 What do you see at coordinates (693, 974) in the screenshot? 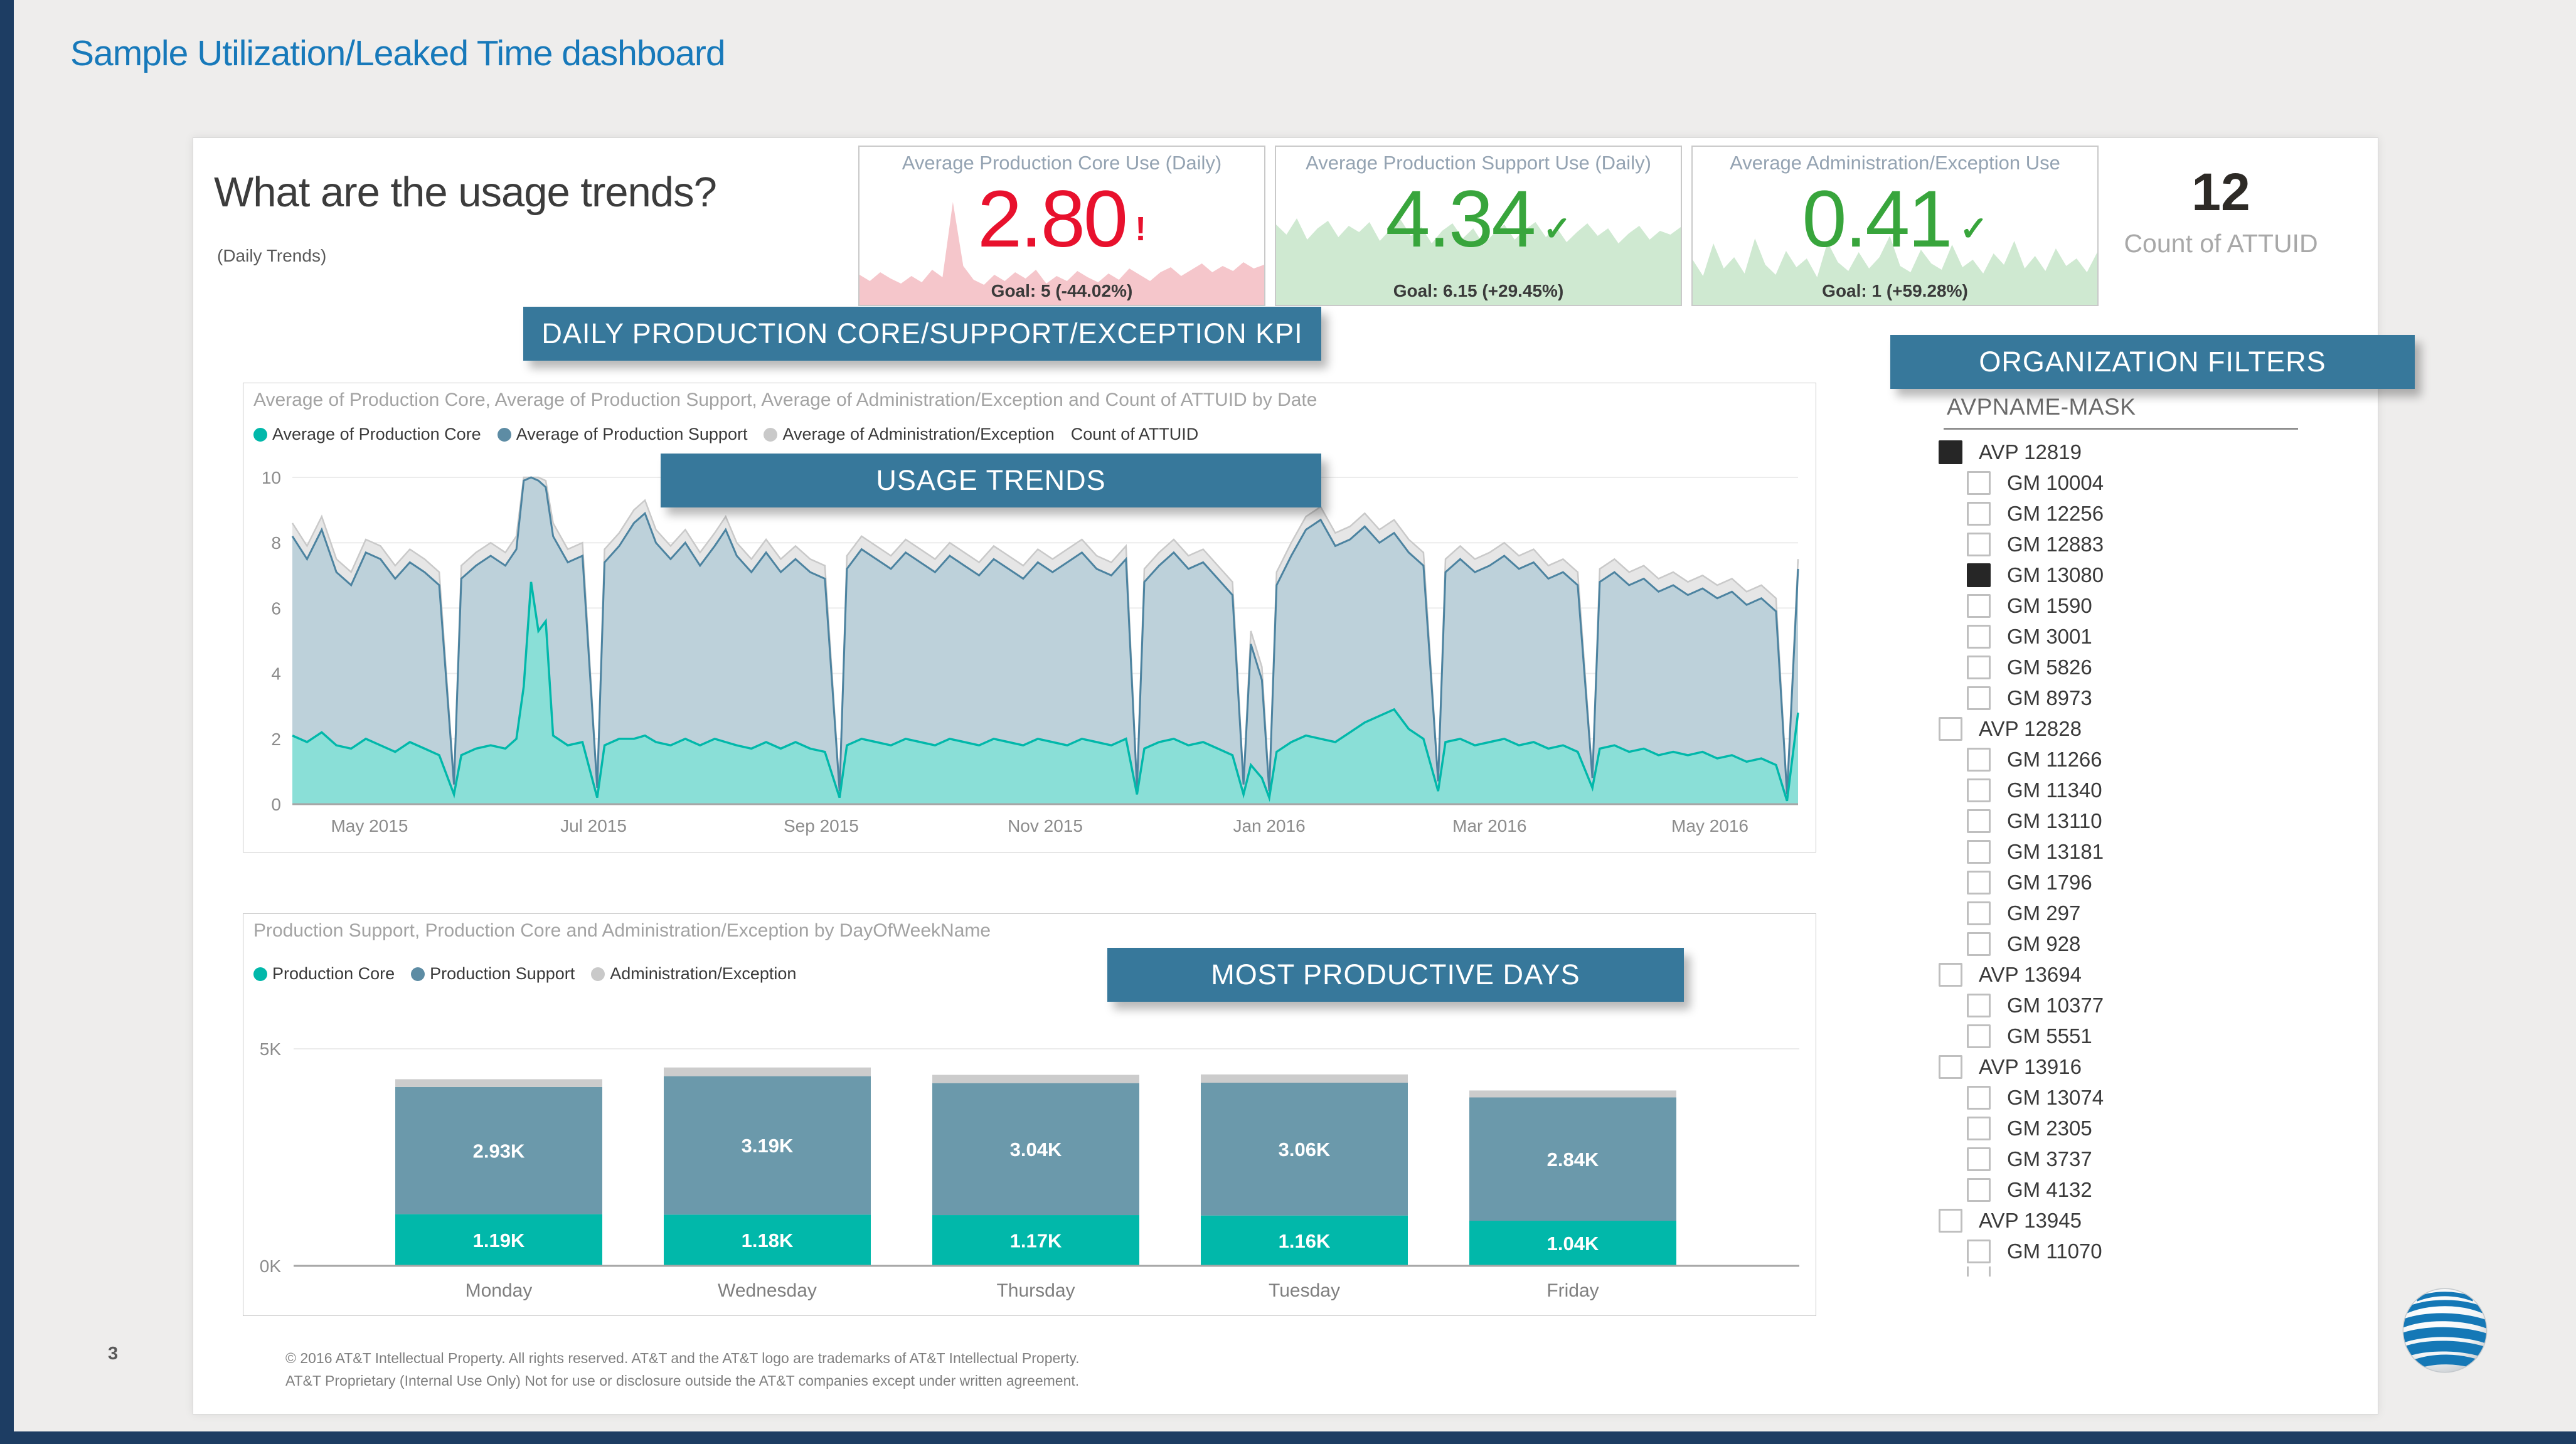
I see `legend-item: Administration/Exception` at bounding box center [693, 974].